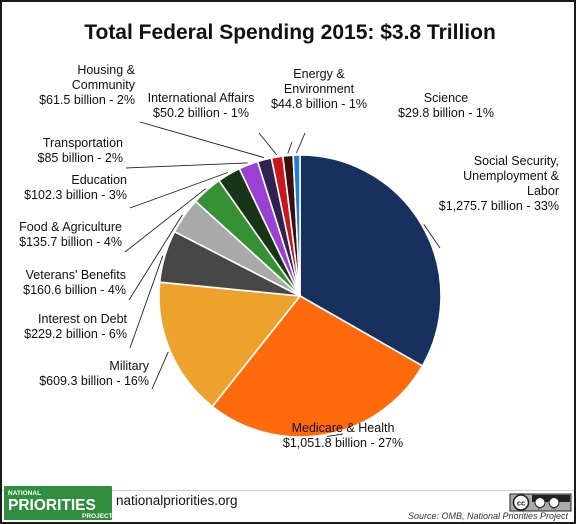 This screenshot has height=524, width=576. What do you see at coordinates (319, 74) in the screenshot?
I see `slice-label-line: Energy &` at bounding box center [319, 74].